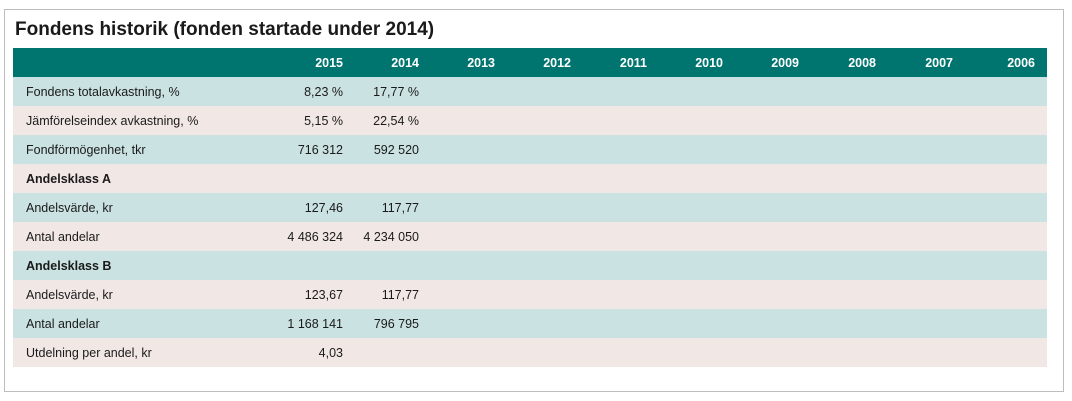 The width and height of the screenshot is (1072, 401). What do you see at coordinates (469, 62) in the screenshot?
I see `header-year: 2013` at bounding box center [469, 62].